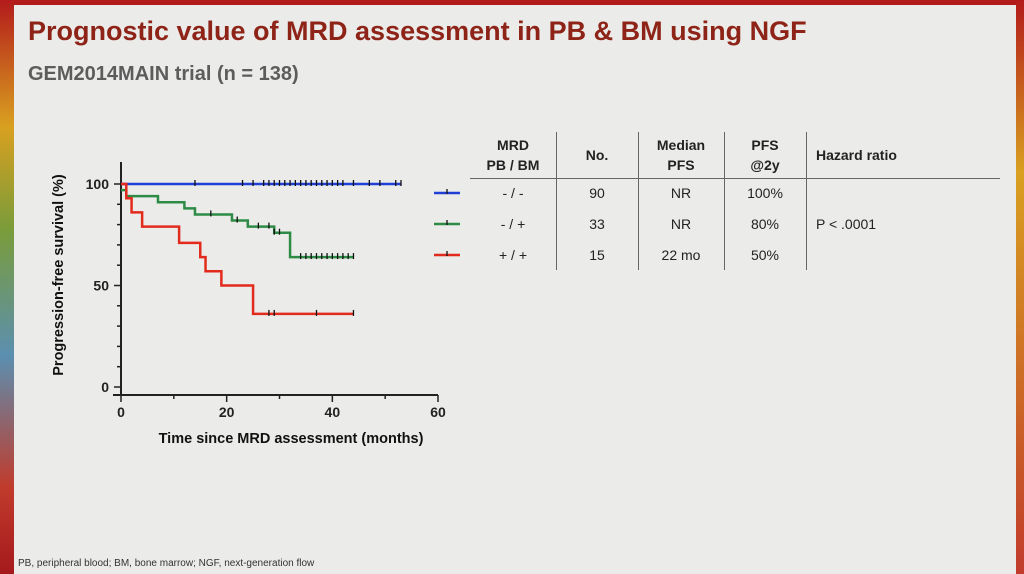 The image size is (1024, 574). I want to click on header-mrd: MRD PB / BM, so click(513, 155).